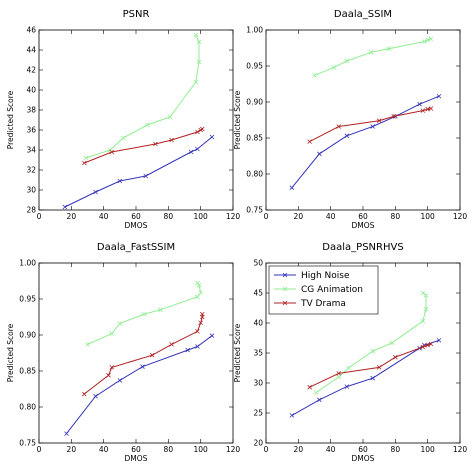  I want to click on legend: High Noise CG Animation TV Drama, so click(323, 290).